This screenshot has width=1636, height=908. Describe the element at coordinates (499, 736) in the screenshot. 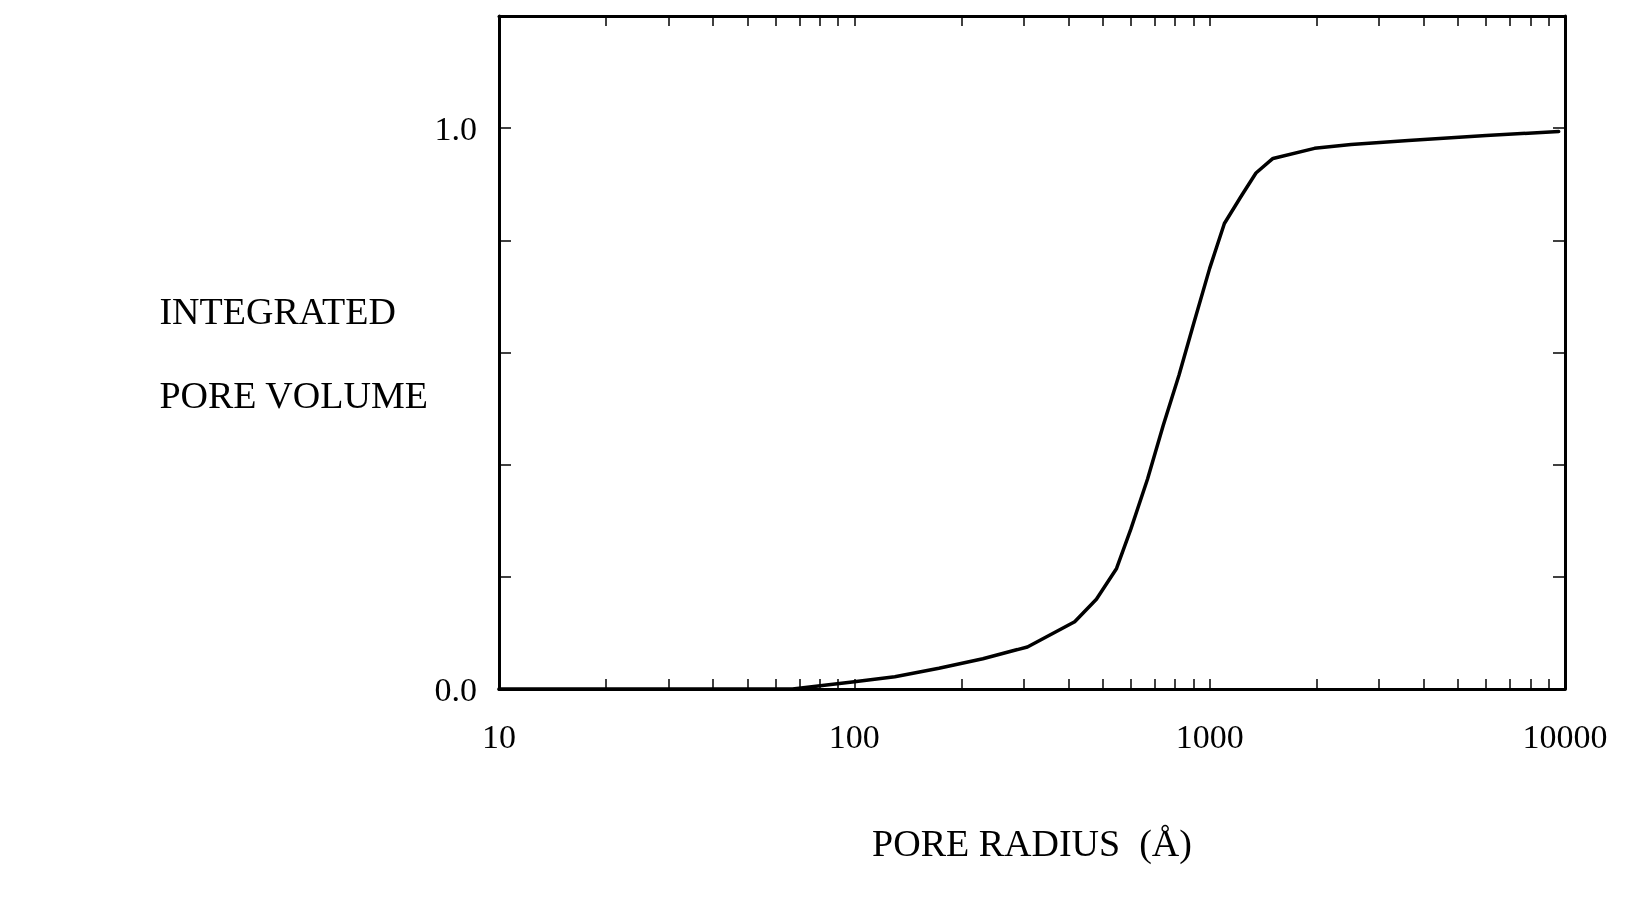

I see `x-tick-label: 10` at that location.